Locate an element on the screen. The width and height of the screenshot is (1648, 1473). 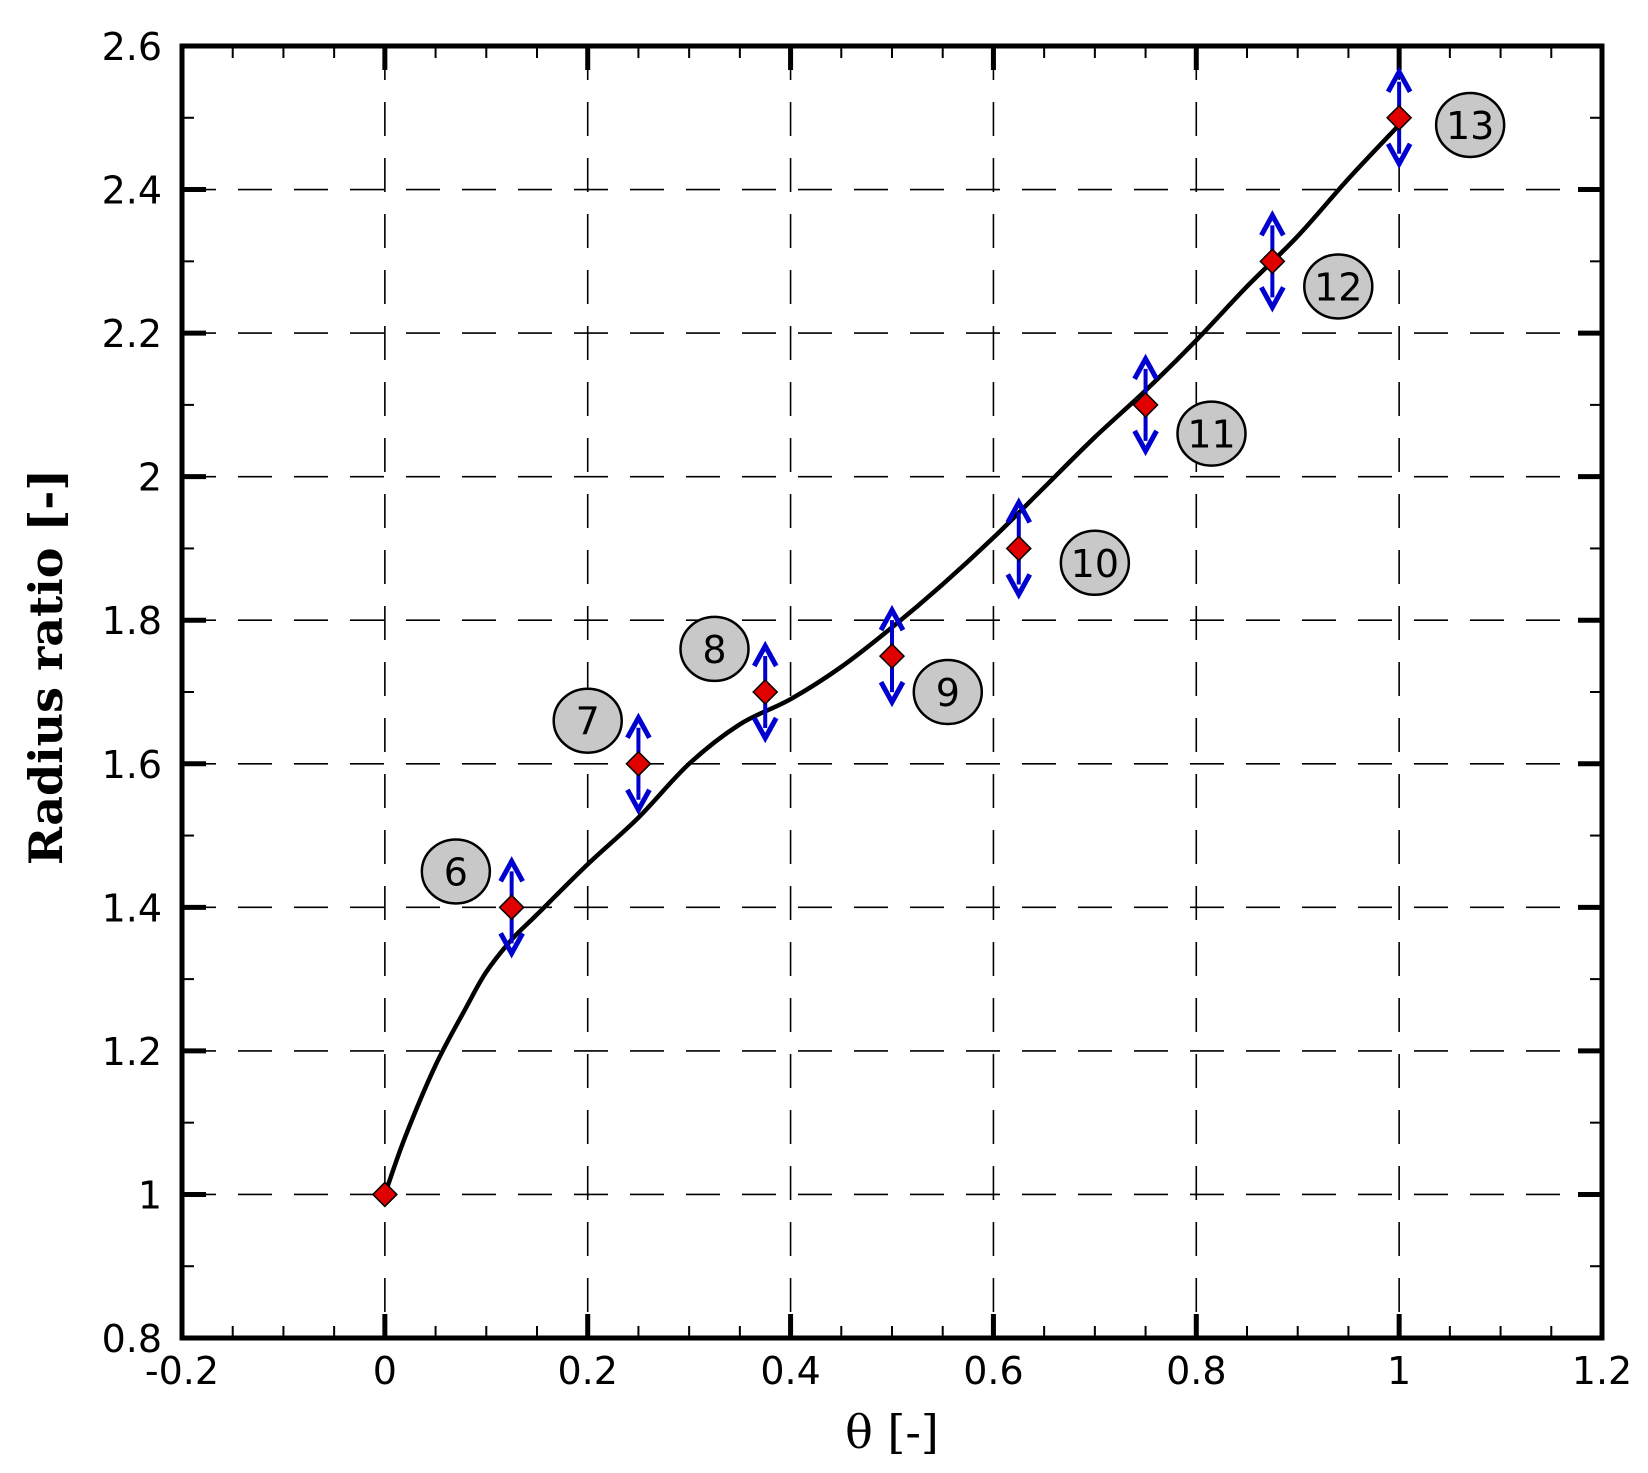
label-text: 6 is located at coordinates (456, 872).